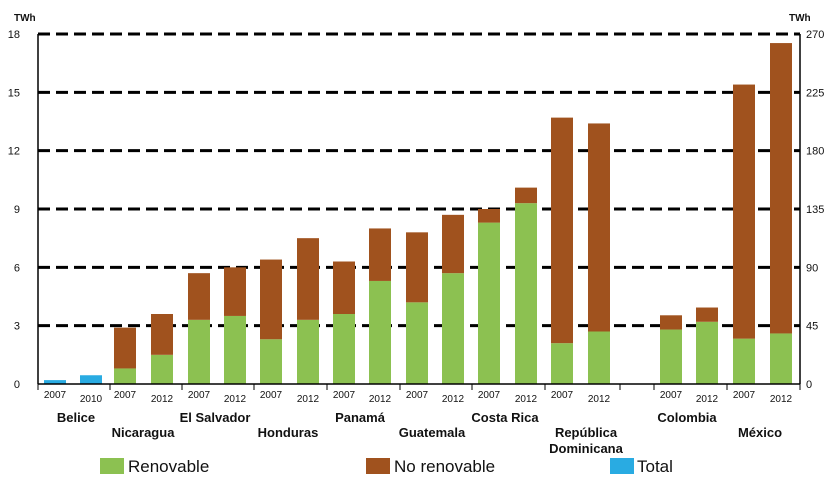 The width and height of the screenshot is (833, 477). I want to click on country-label: República, so click(586, 432).